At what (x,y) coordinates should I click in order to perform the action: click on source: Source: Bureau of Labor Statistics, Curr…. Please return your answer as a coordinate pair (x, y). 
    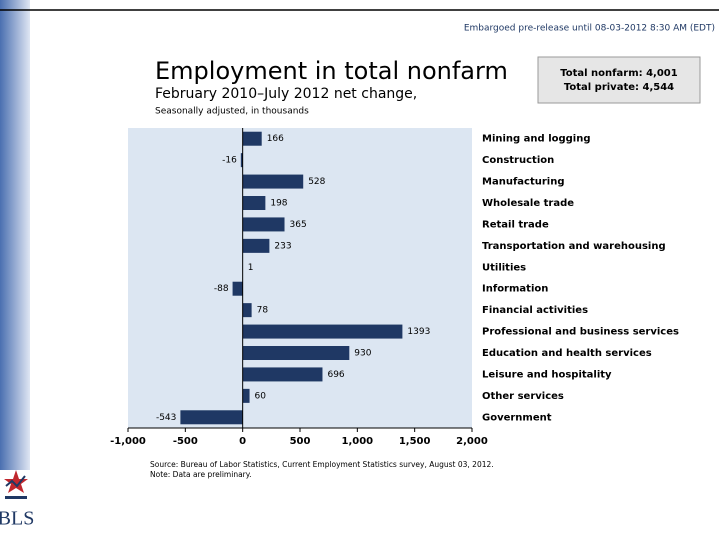
    Looking at the image, I should click on (322, 464).